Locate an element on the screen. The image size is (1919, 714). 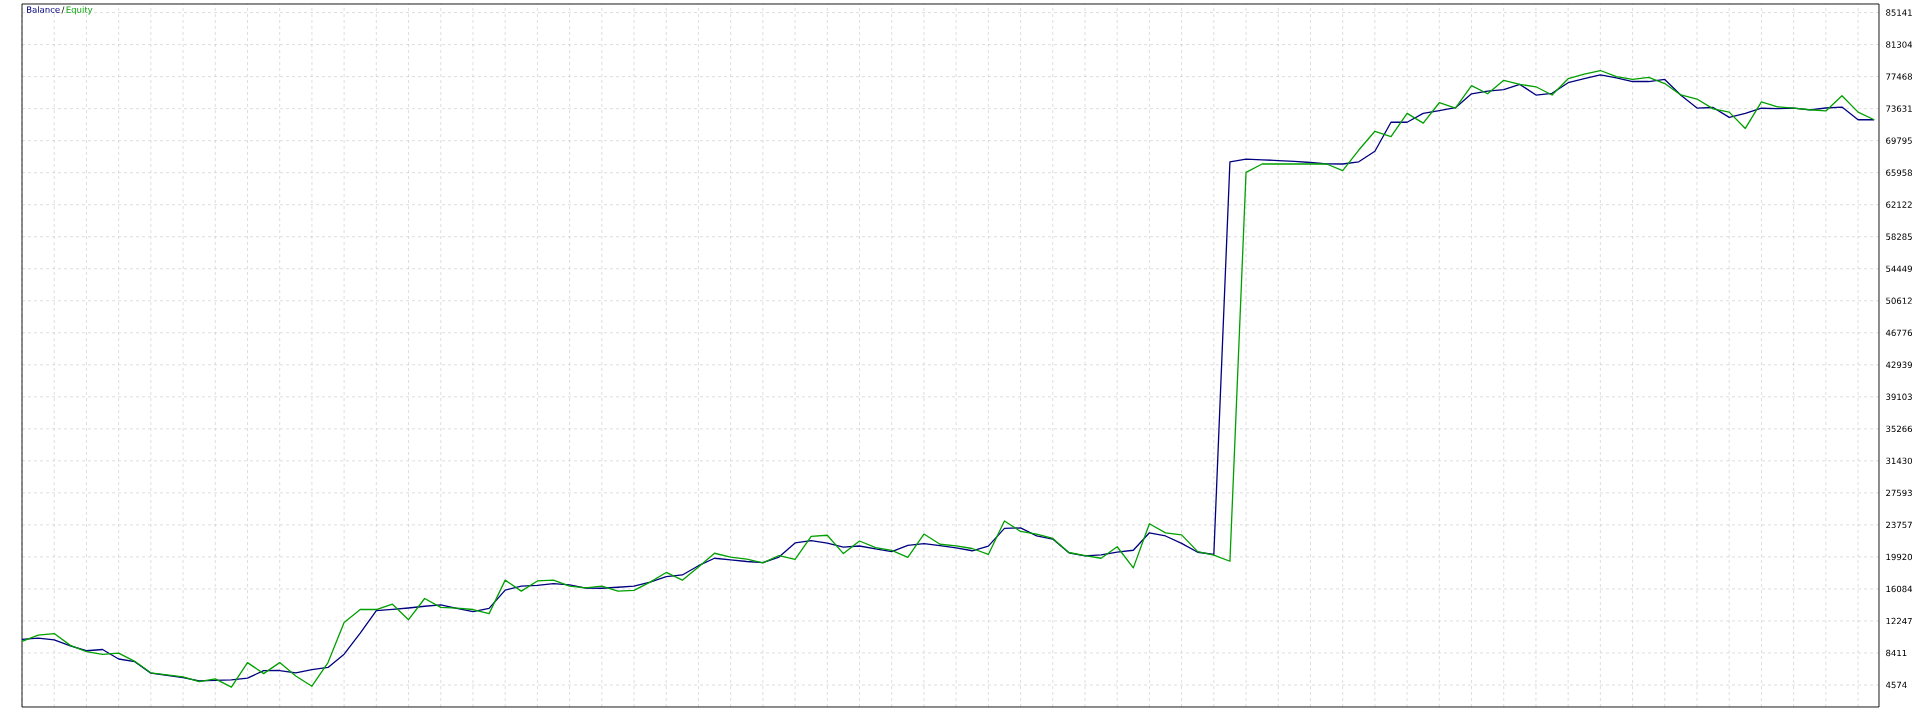
y-tick-label: 77468 is located at coordinates (1899, 76).